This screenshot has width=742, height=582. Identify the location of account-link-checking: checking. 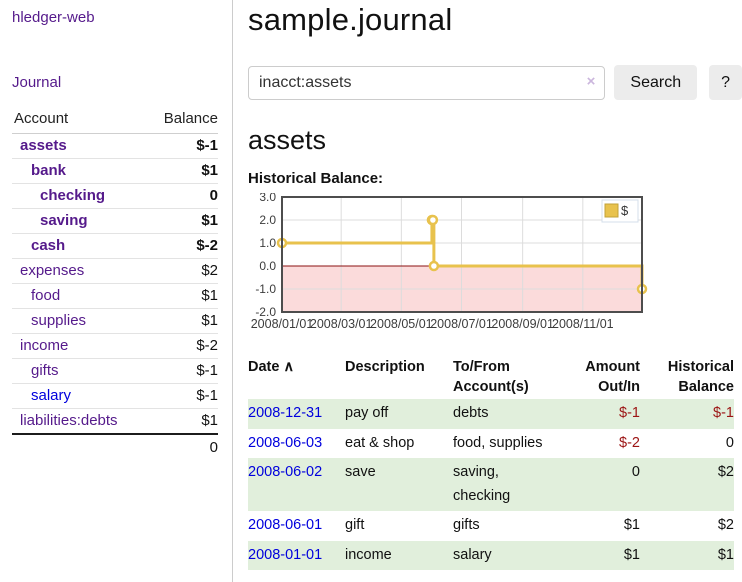
(73, 195).